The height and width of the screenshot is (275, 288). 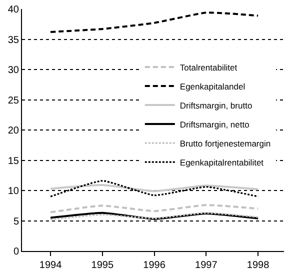 I want to click on y-tick-label: 5, so click(x=16, y=222).